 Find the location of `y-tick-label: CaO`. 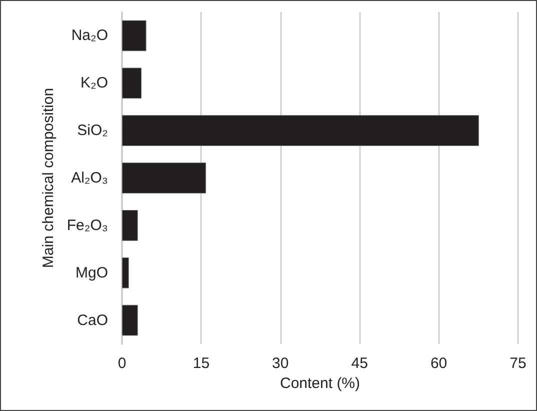

y-tick-label: CaO is located at coordinates (92, 320).